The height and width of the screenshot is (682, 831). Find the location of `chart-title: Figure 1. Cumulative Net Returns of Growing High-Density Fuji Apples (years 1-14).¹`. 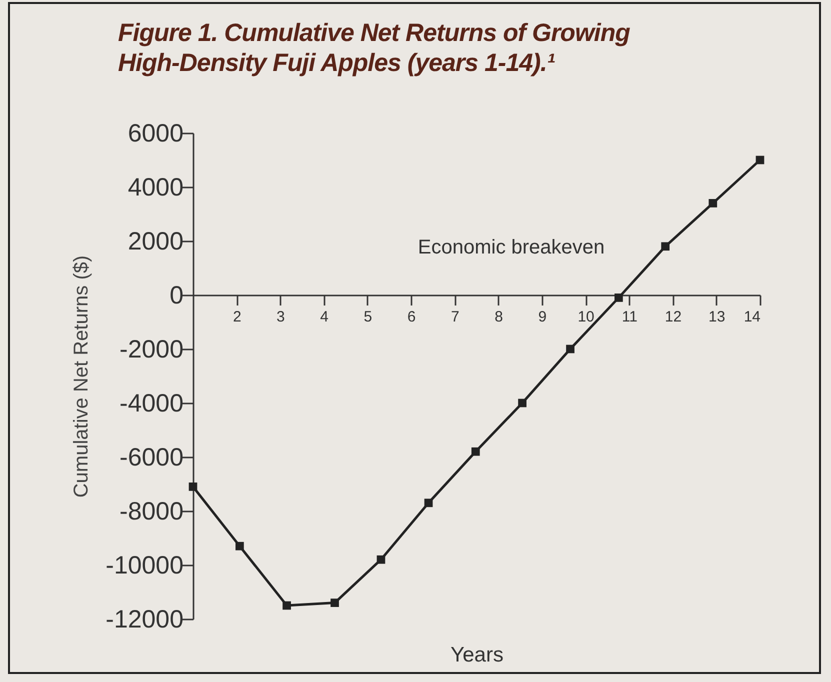

chart-title: Figure 1. Cumulative Net Returns of Growing High-Density Fuji Apples (years 1-14).¹ is located at coordinates (374, 48).